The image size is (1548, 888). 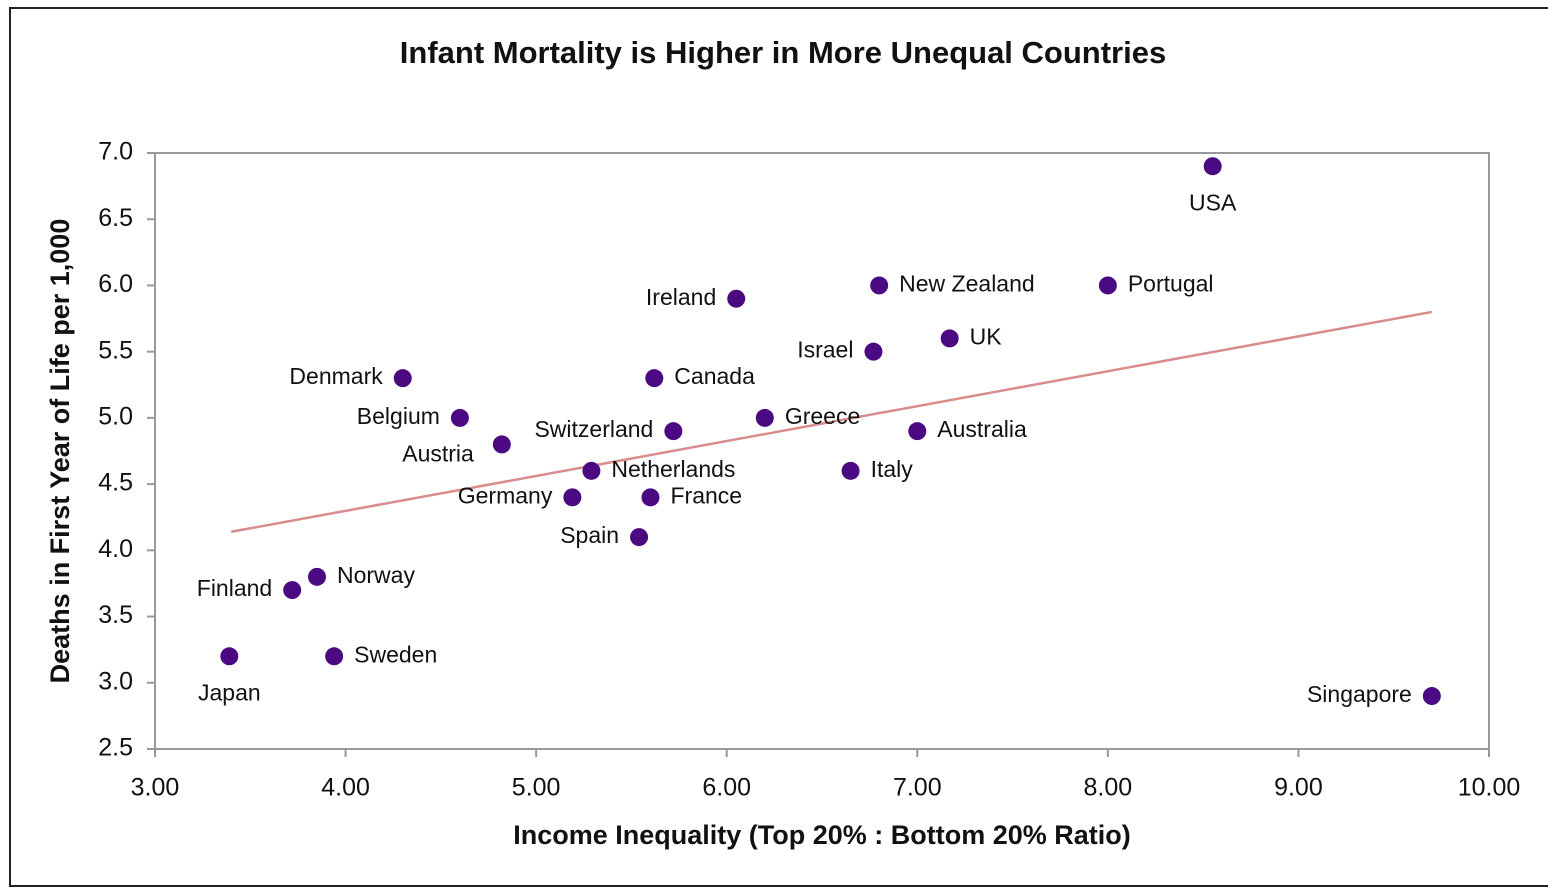 I want to click on point-label: Italy, so click(x=892, y=469).